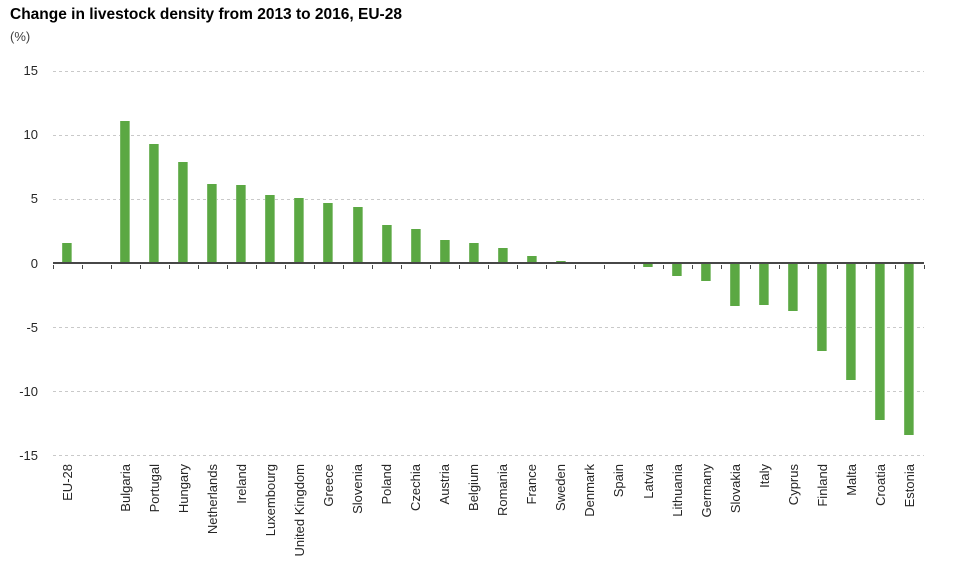 Image resolution: width=968 pixels, height=588 pixels. I want to click on x-axis-label-text: Portugal, so click(154, 488).